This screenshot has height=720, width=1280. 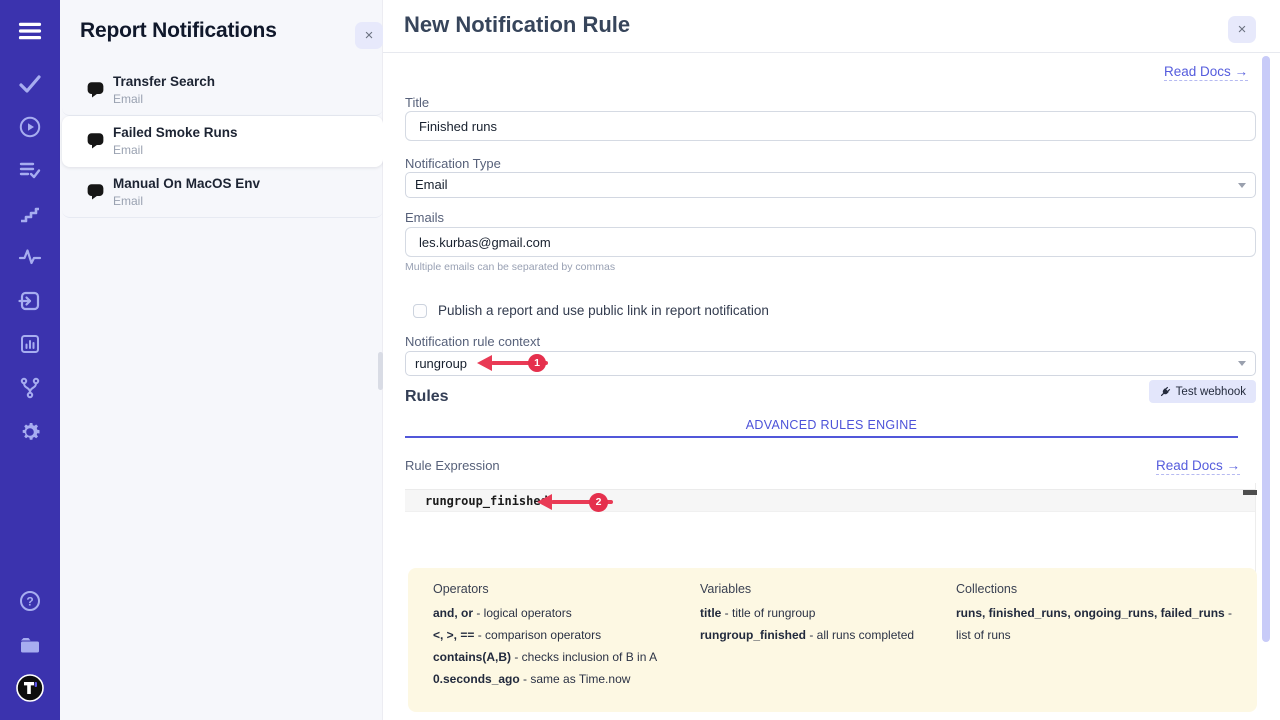 I want to click on title-input, so click(x=830, y=126).